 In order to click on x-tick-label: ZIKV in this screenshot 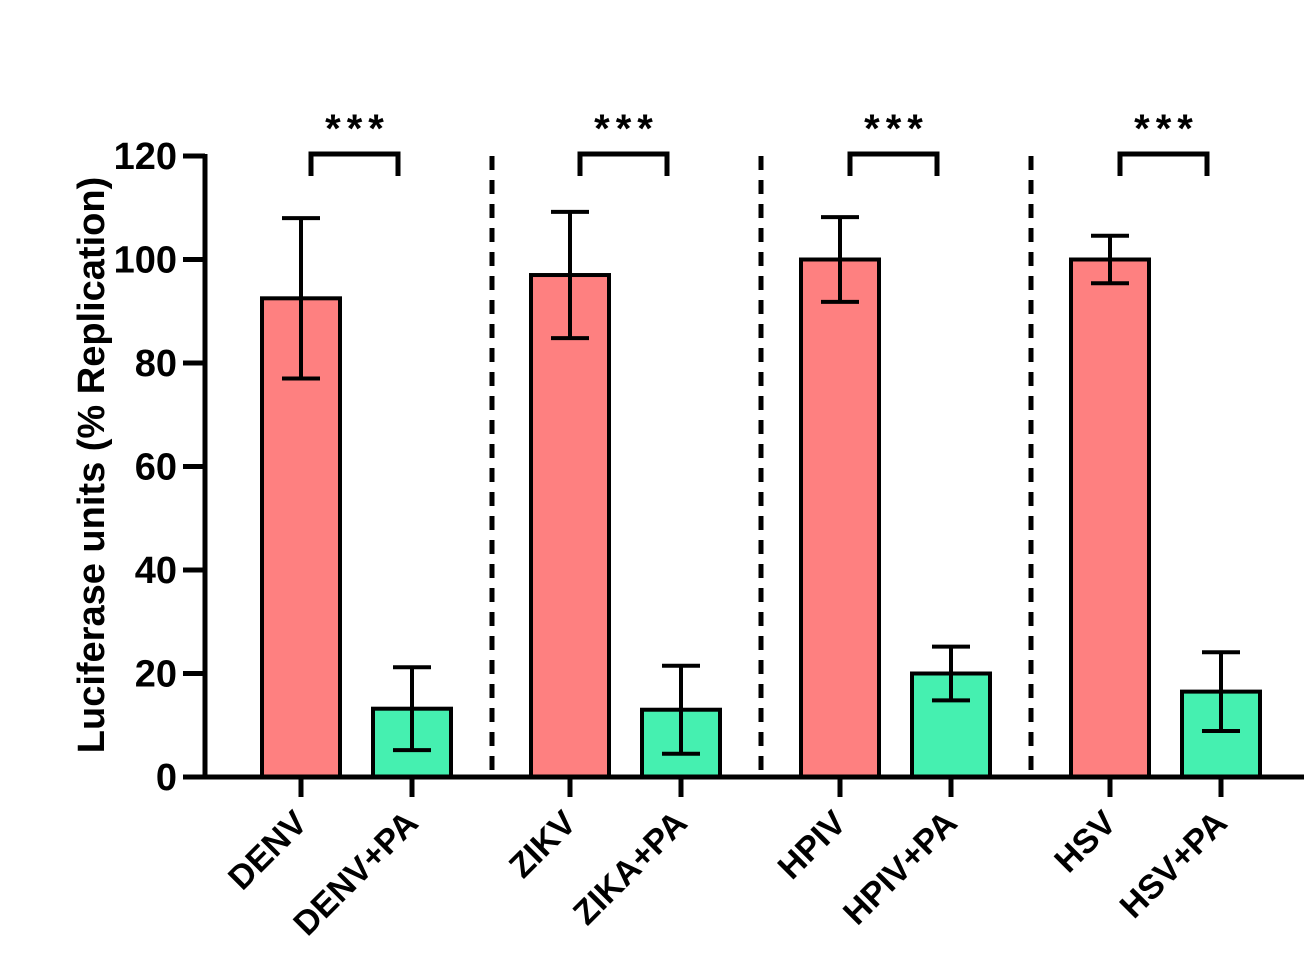, I will do `click(543, 845)`.